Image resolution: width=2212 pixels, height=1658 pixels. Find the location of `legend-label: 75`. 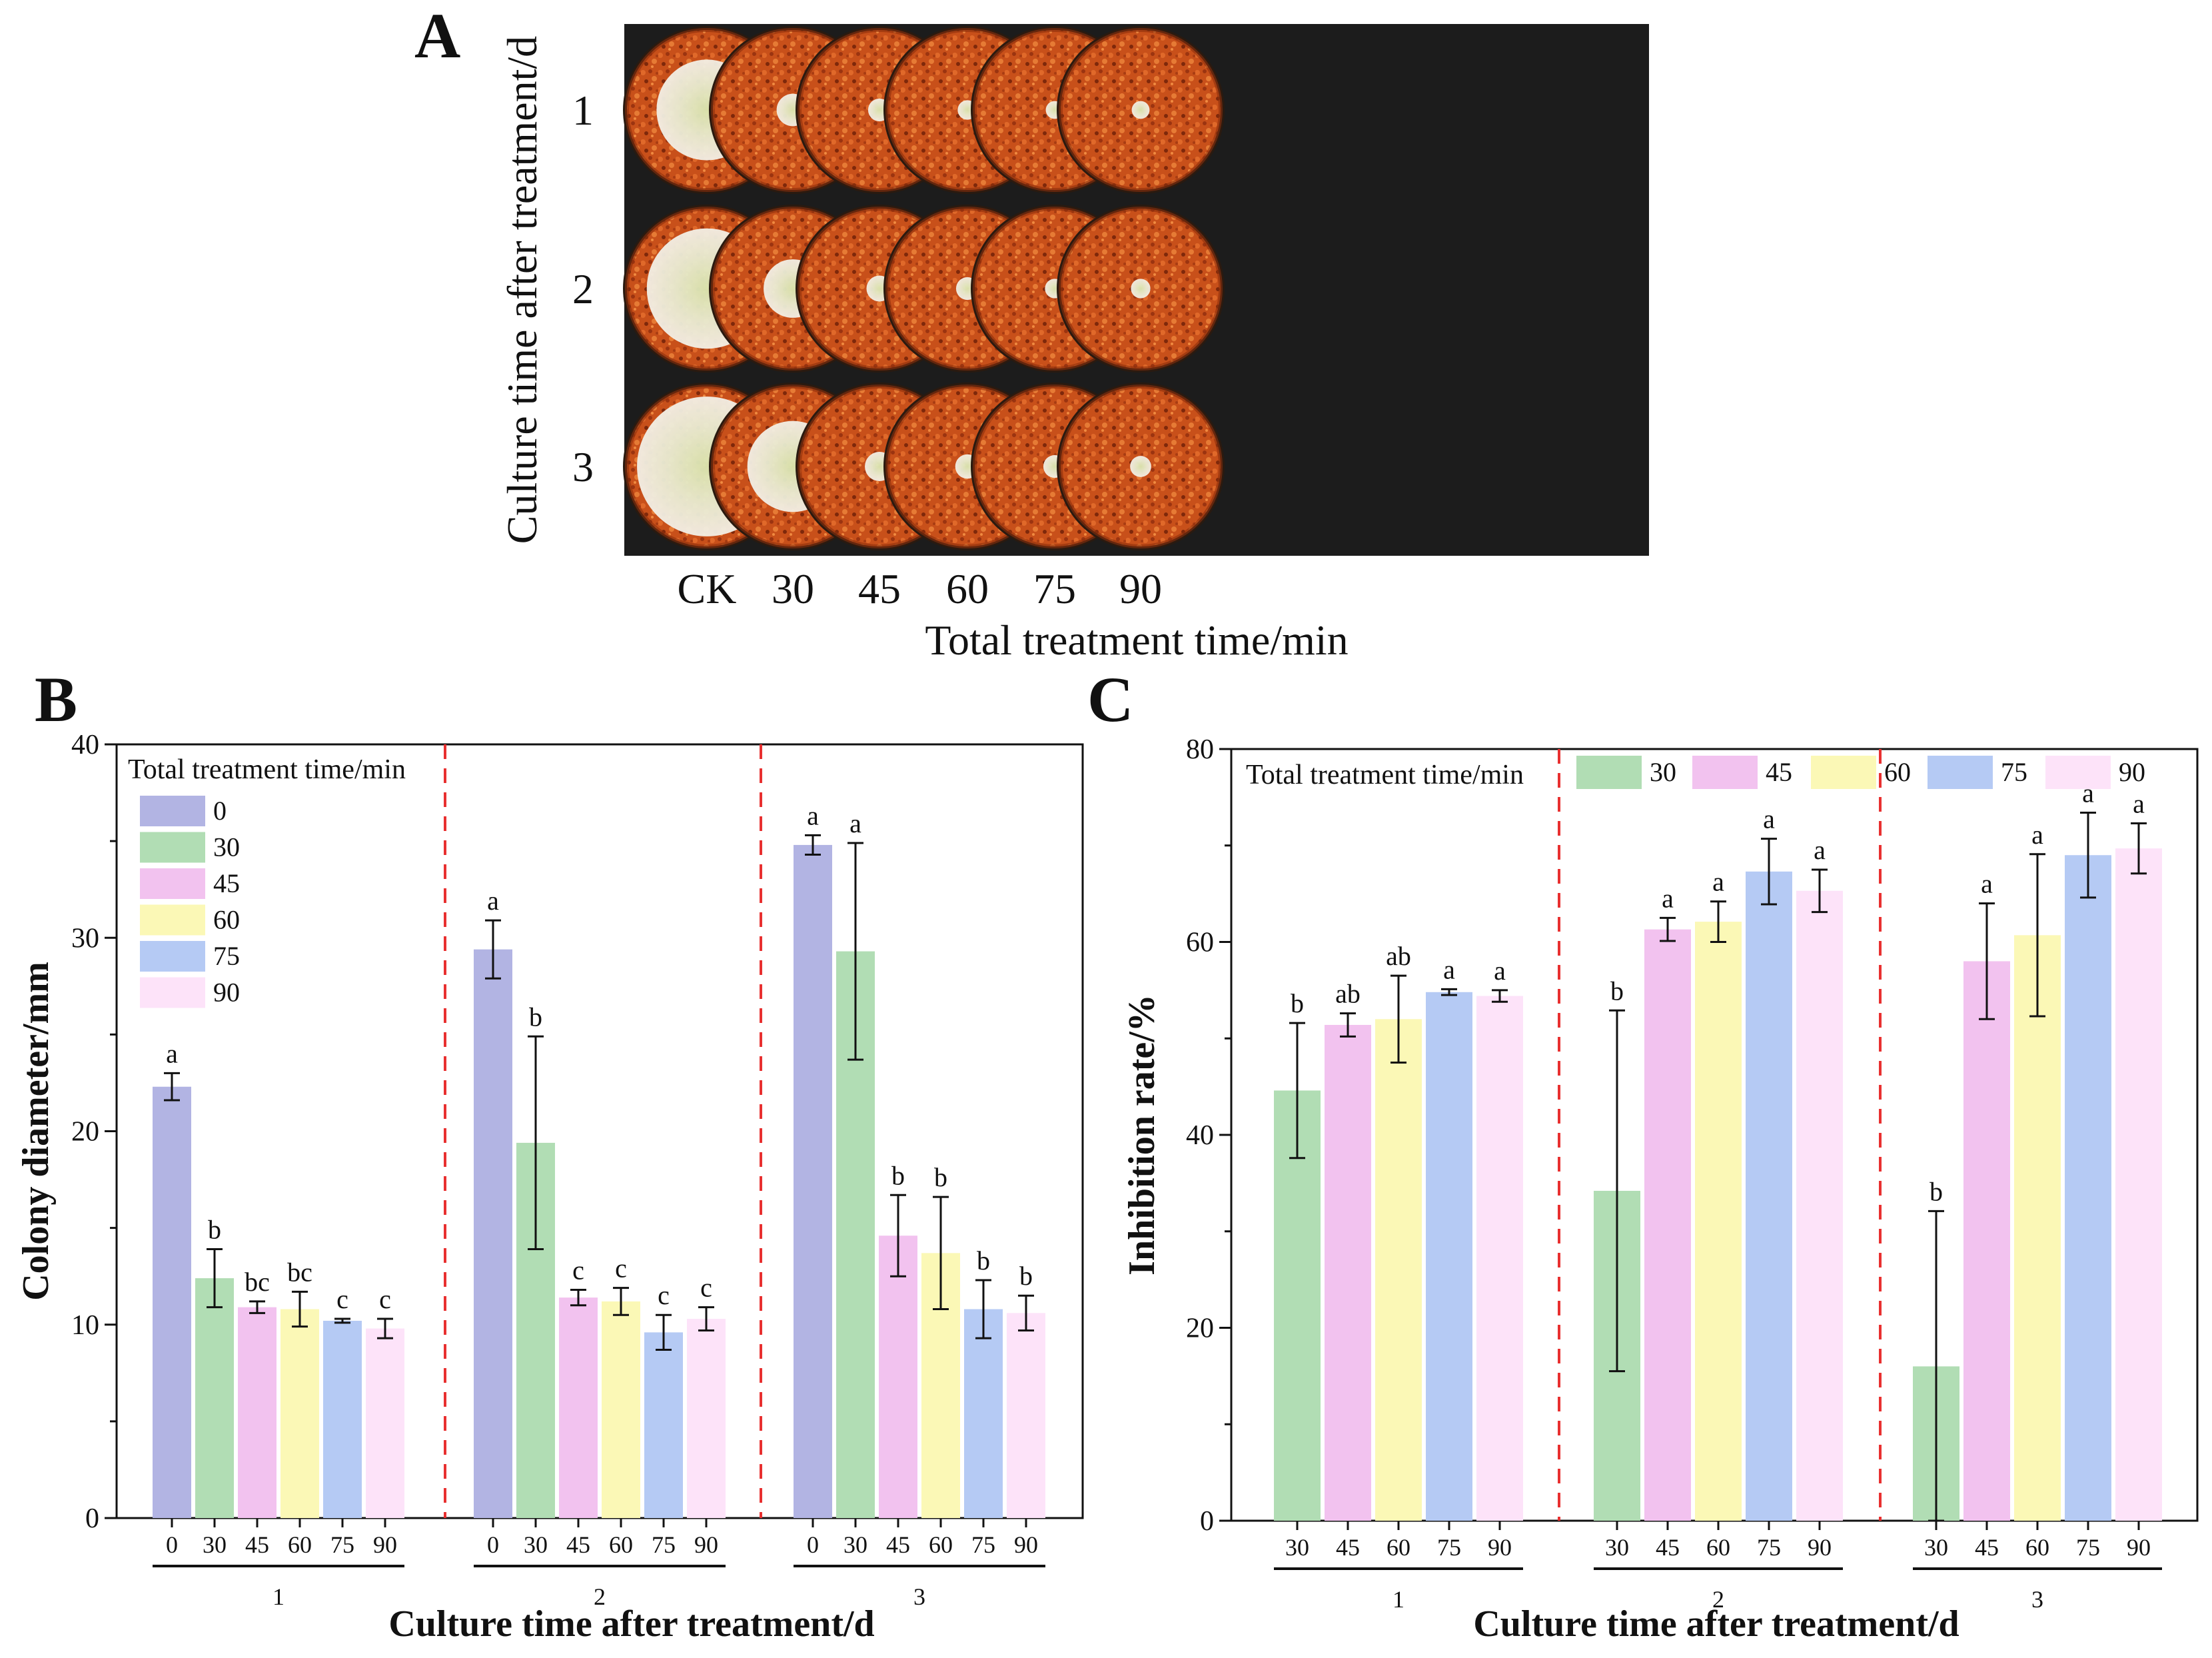

legend-label: 75 is located at coordinates (2014, 772).